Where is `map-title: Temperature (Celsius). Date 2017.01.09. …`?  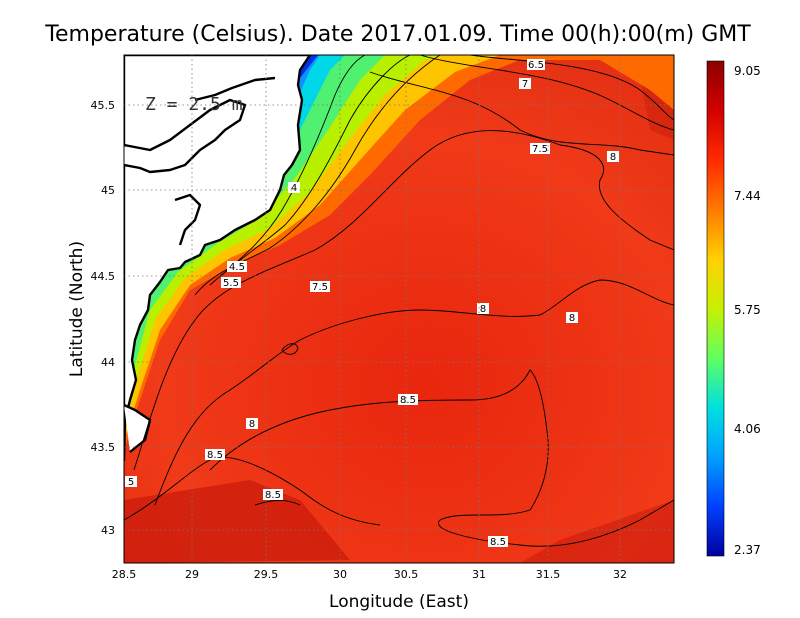
map-title: Temperature (Celsius). Date 2017.01.09. … is located at coordinates (397, 34).